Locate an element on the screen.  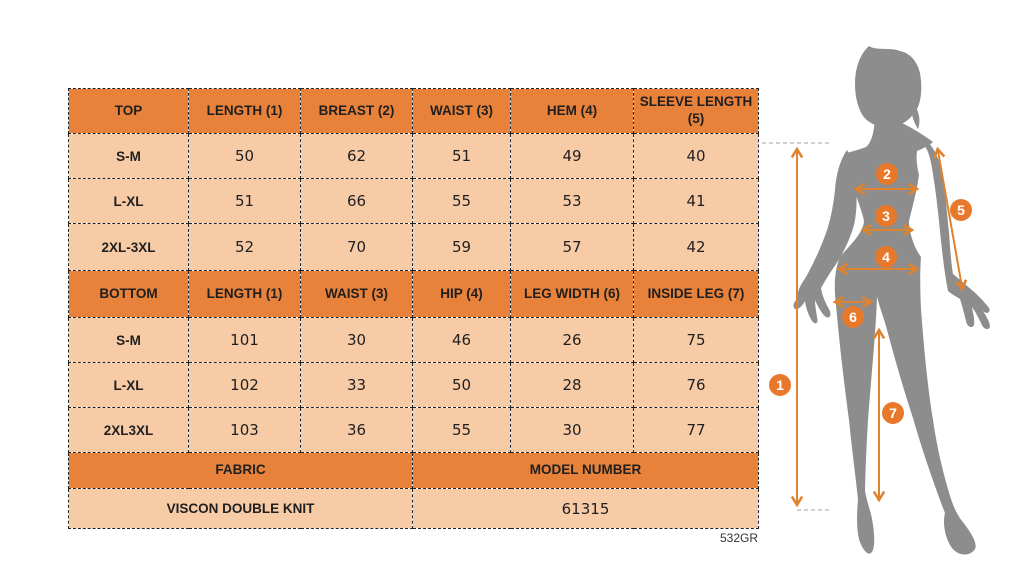
table-row: S-M 50 62 51 49 40 is located at coordinates (413, 156).